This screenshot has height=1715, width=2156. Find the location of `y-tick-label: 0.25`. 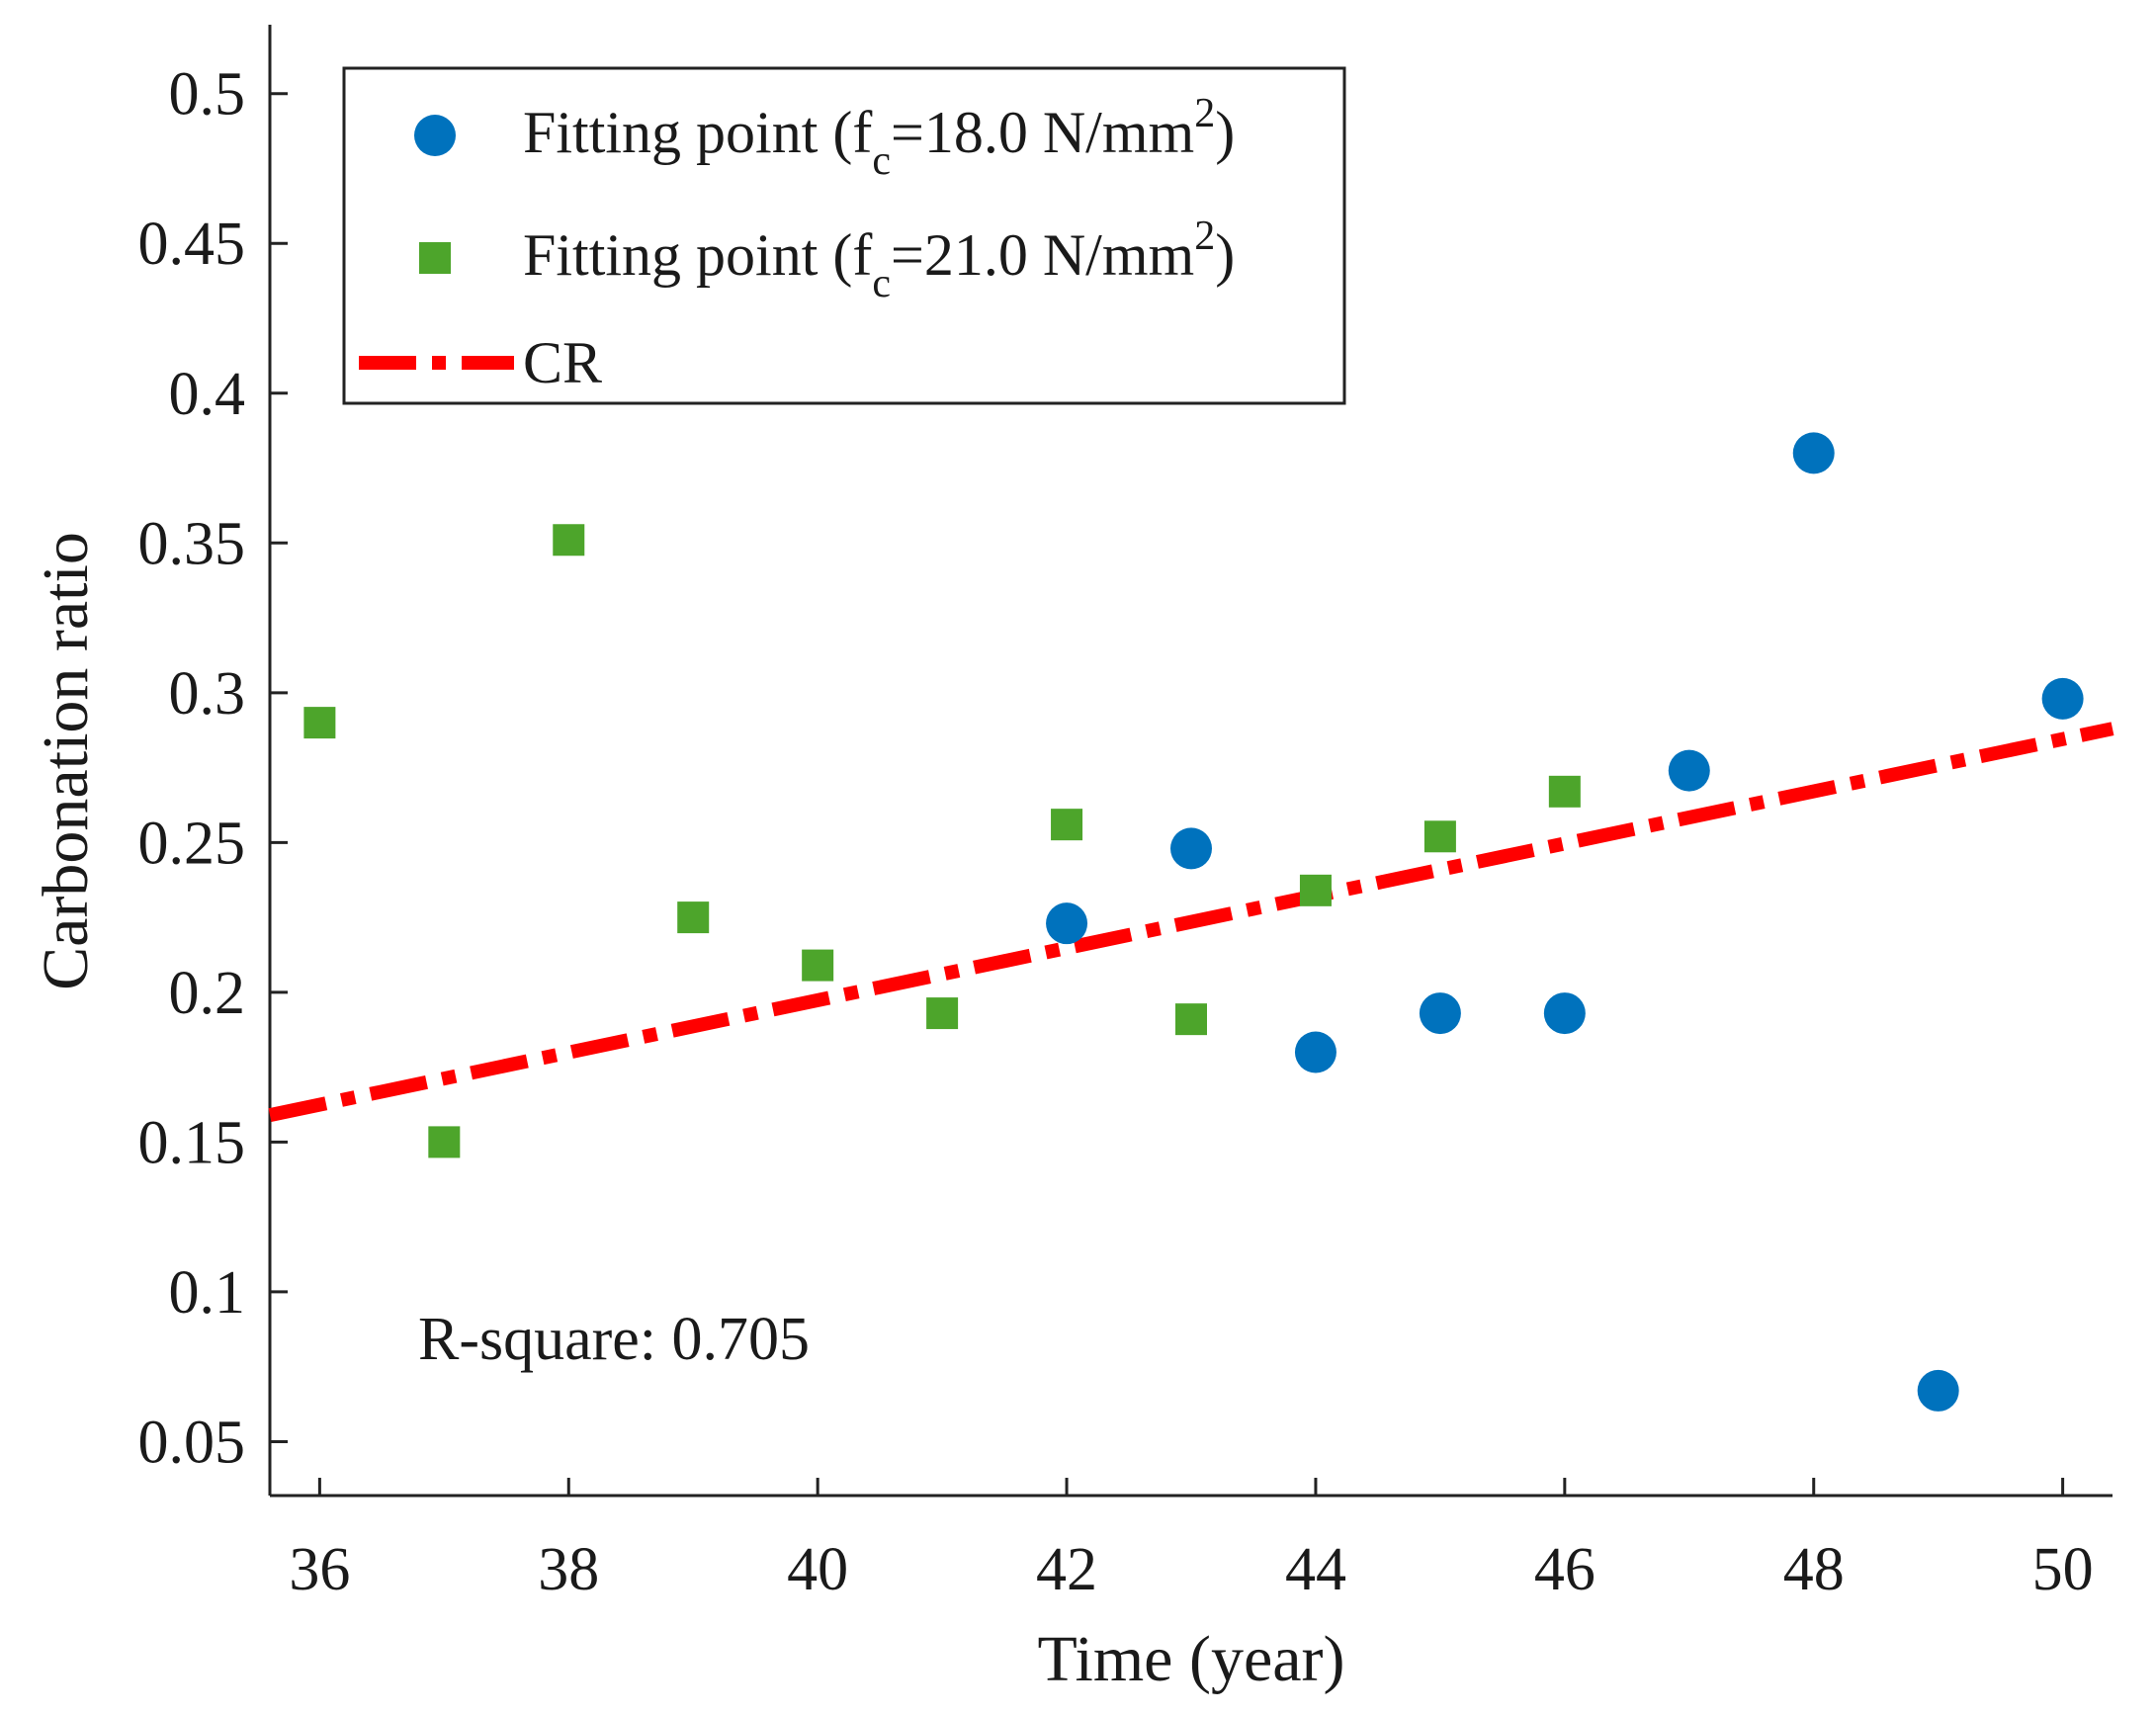

y-tick-label: 0.25 is located at coordinates (192, 843).